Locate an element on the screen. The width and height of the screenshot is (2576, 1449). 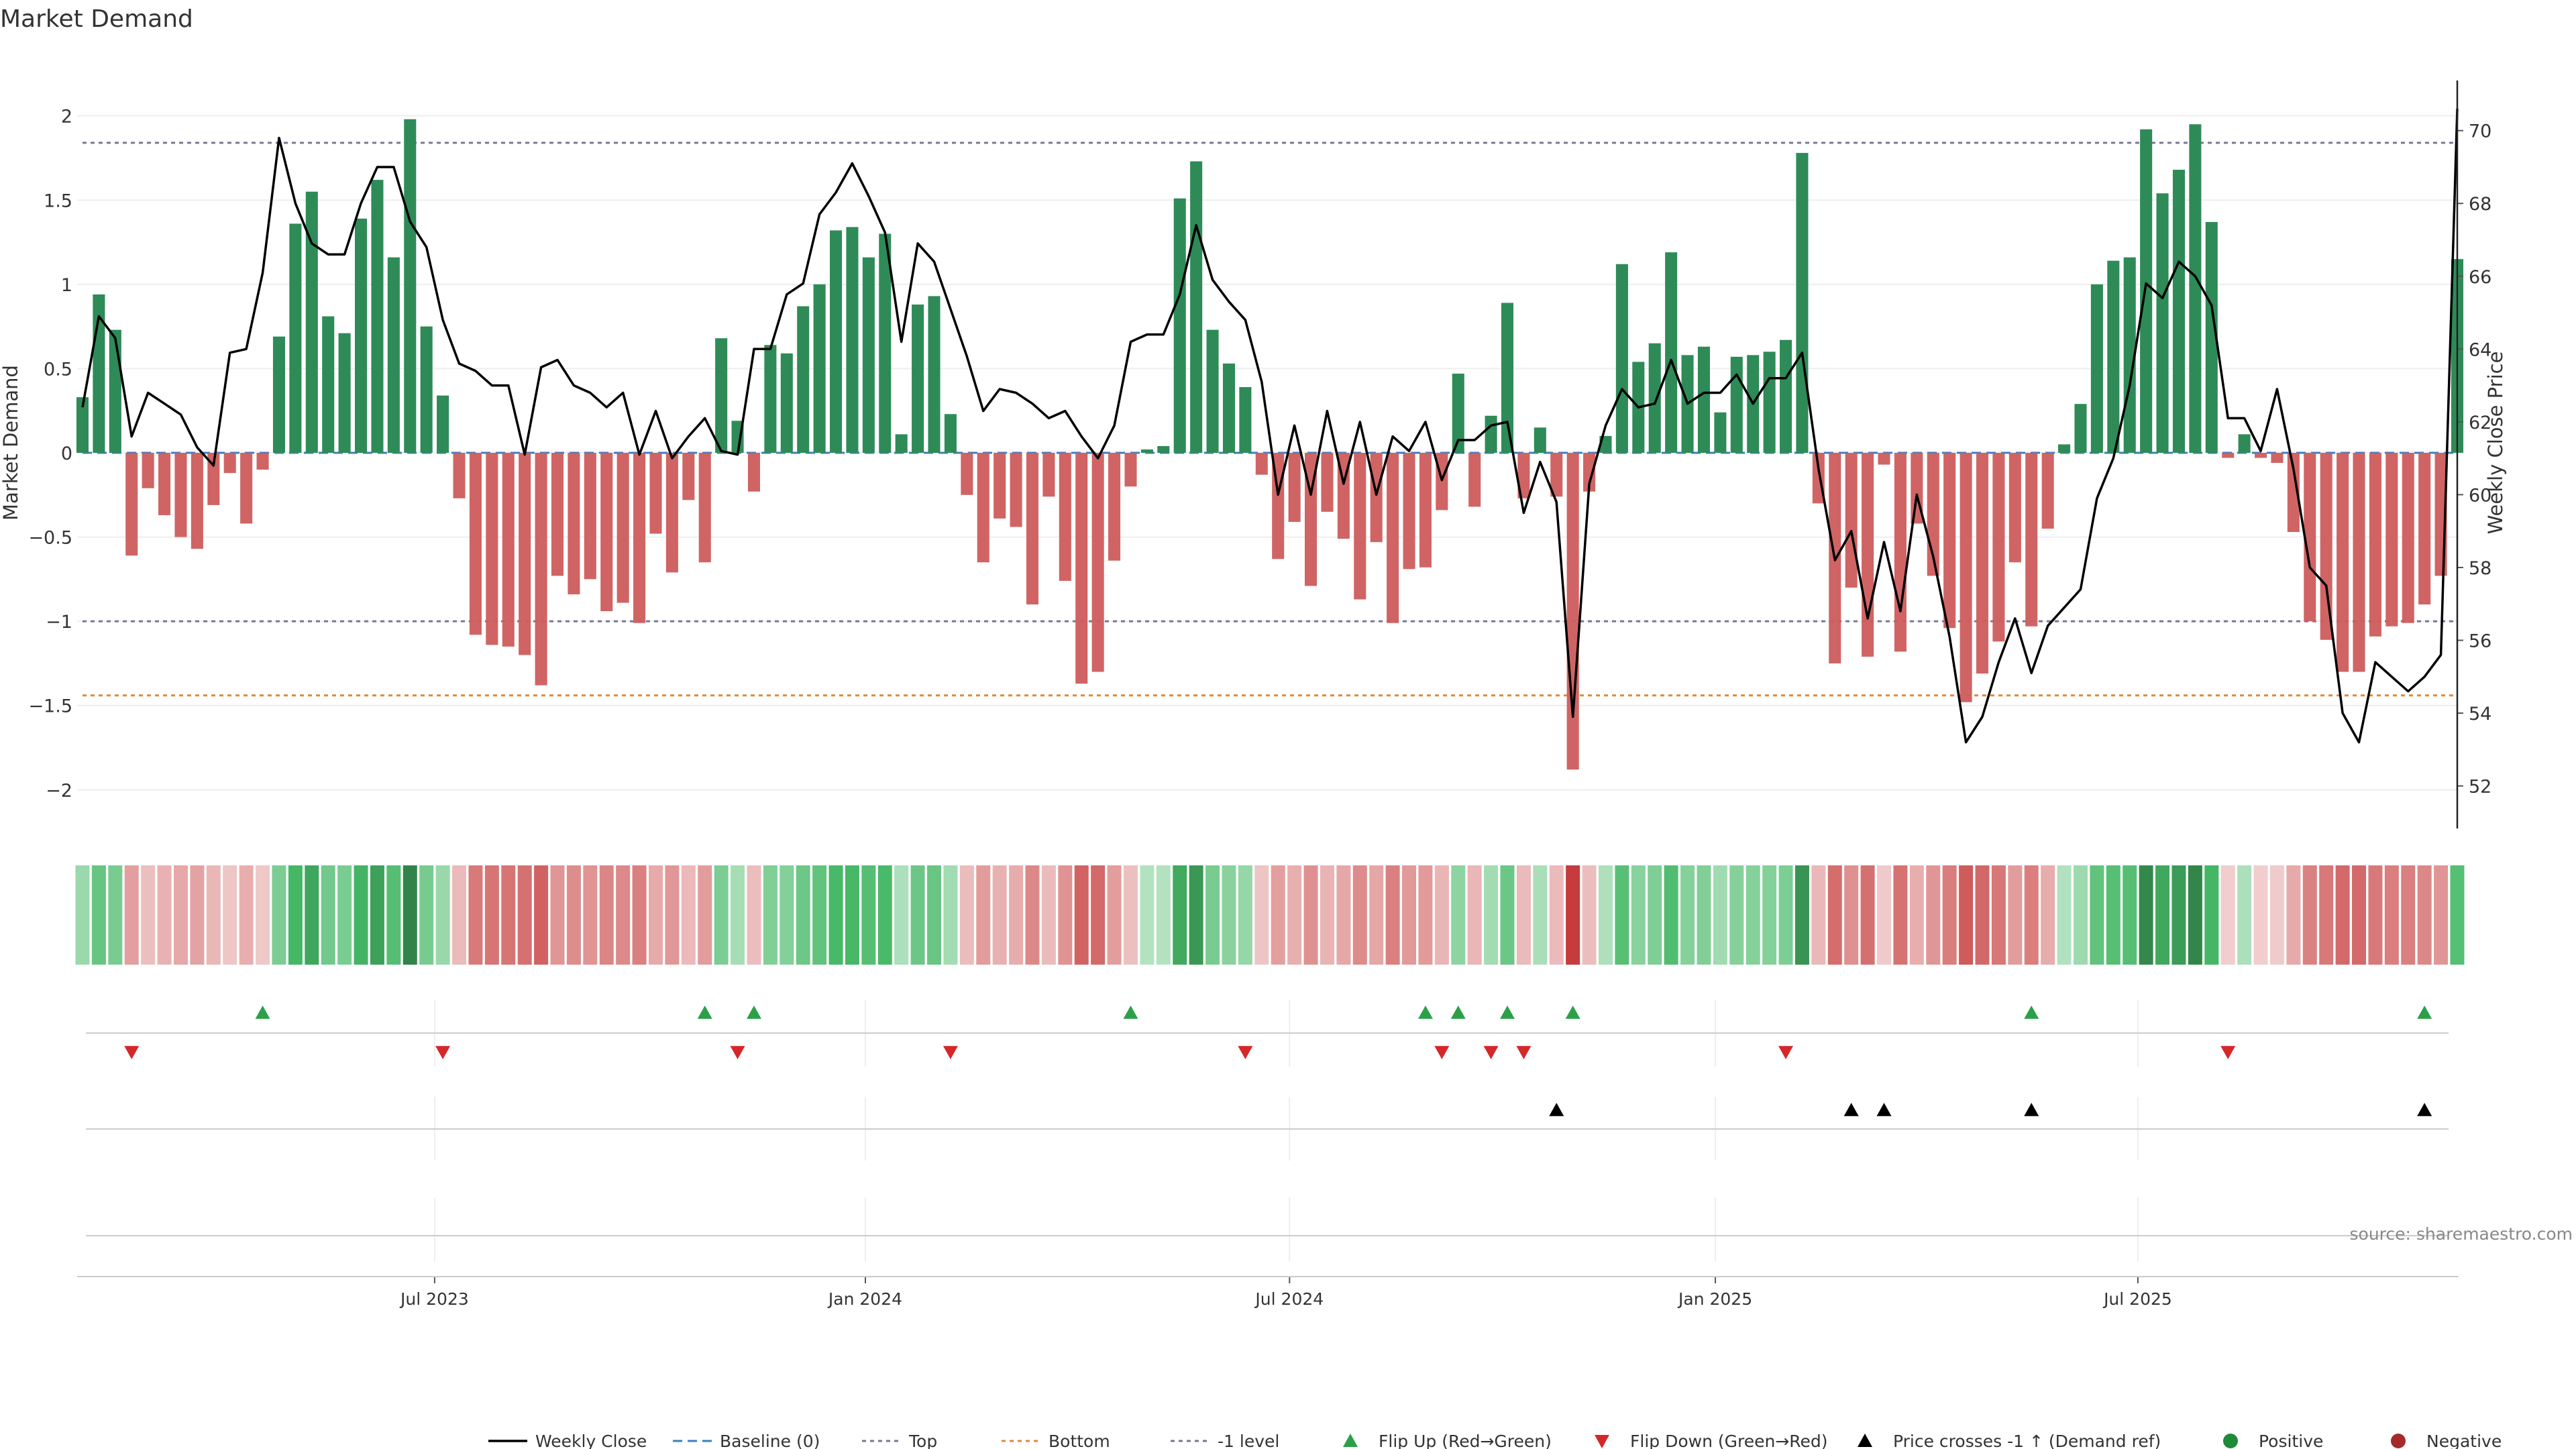
flip-up-marker is located at coordinates (262, 1012).